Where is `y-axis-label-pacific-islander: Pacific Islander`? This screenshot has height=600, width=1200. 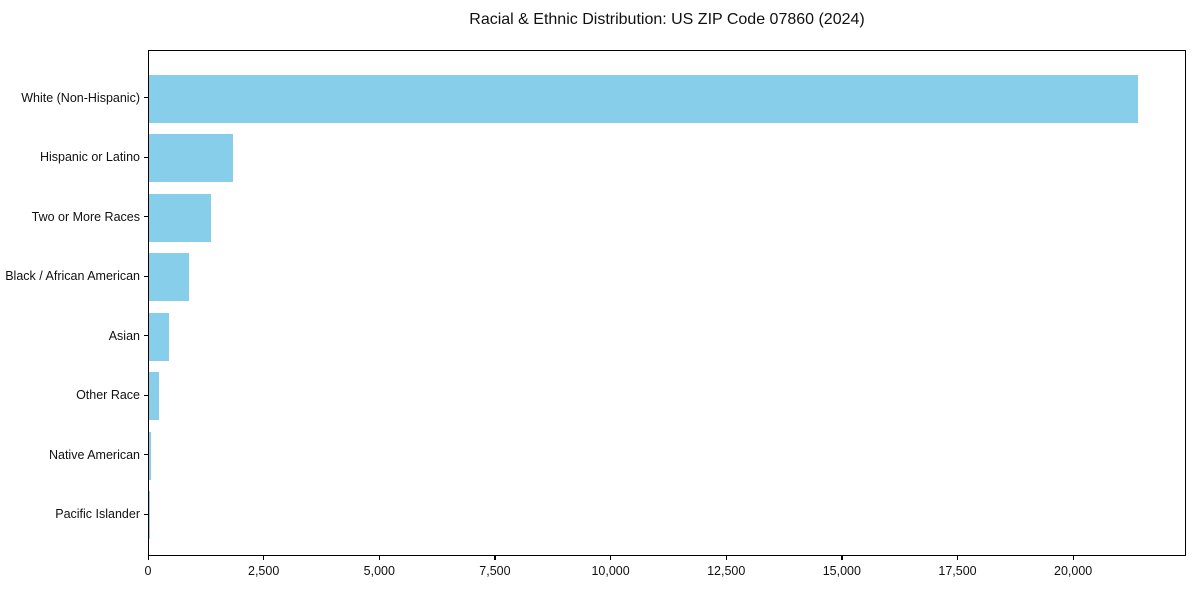 y-axis-label-pacific-islander: Pacific Islander is located at coordinates (97, 513).